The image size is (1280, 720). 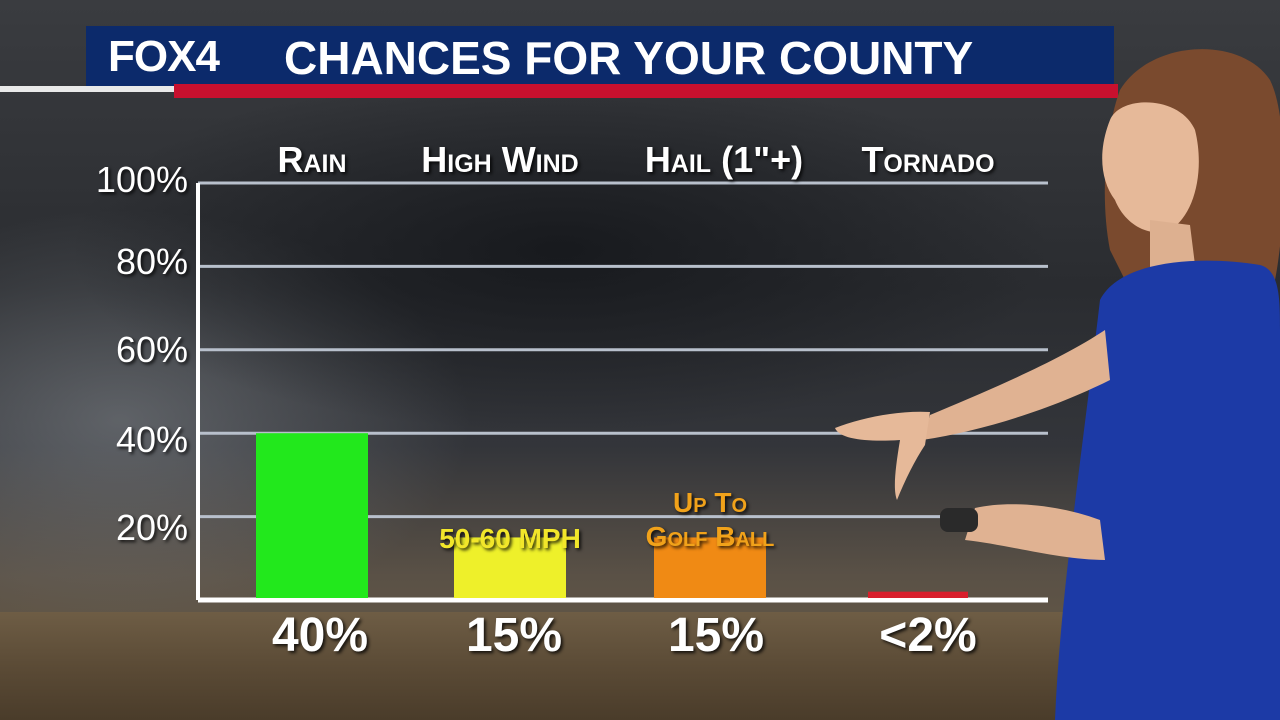 What do you see at coordinates (510, 567) in the screenshot?
I see `bar-high-wind` at bounding box center [510, 567].